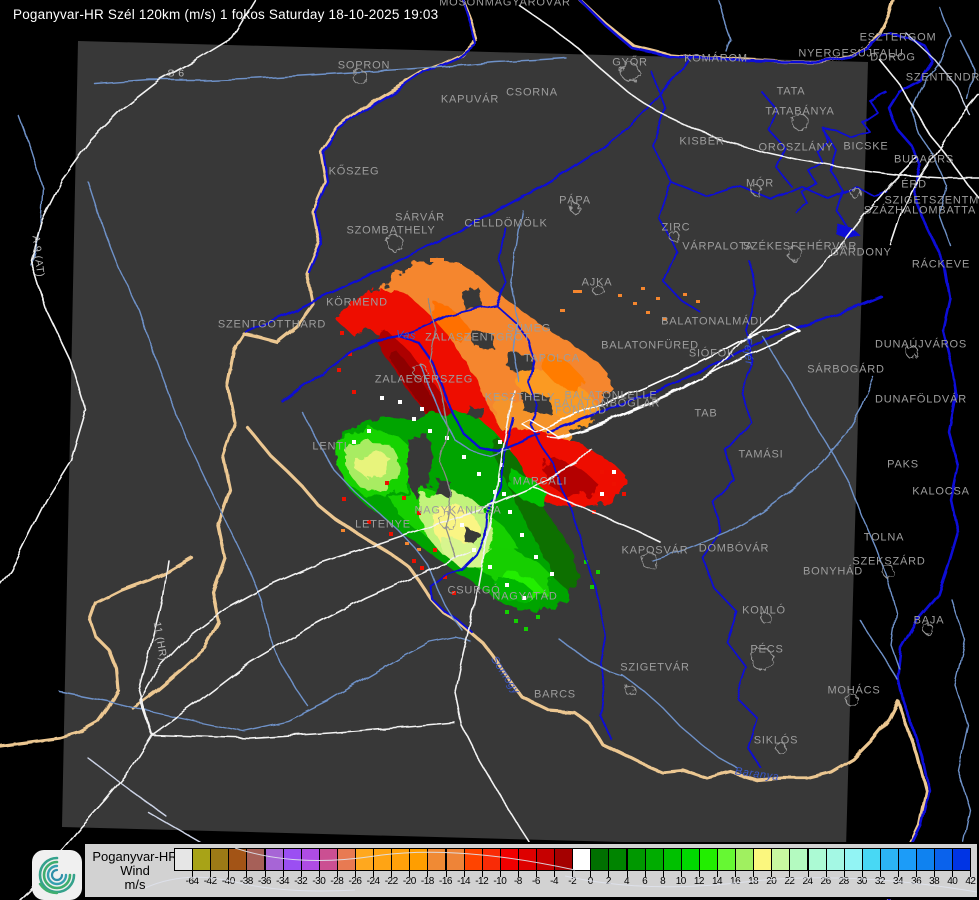 This screenshot has width=979, height=900. Describe the element at coordinates (920, 210) in the screenshot. I see `city-label: SZÁZHALOMBATTA` at that location.